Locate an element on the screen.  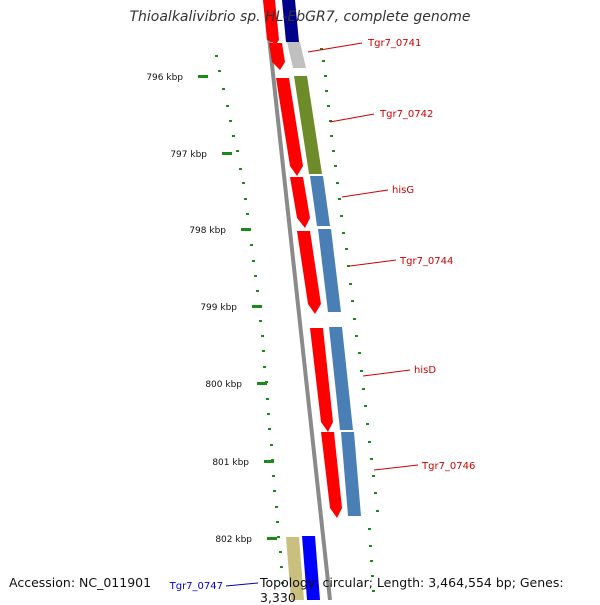
scale-tick-label: 802 kbp is located at coordinates (233, 540).